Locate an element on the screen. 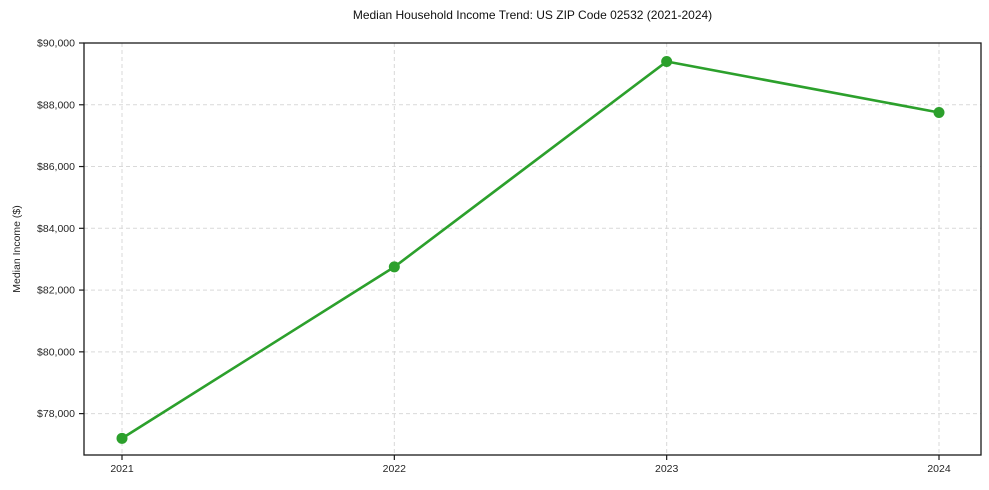  x-tick-label: 2022 is located at coordinates (395, 469).